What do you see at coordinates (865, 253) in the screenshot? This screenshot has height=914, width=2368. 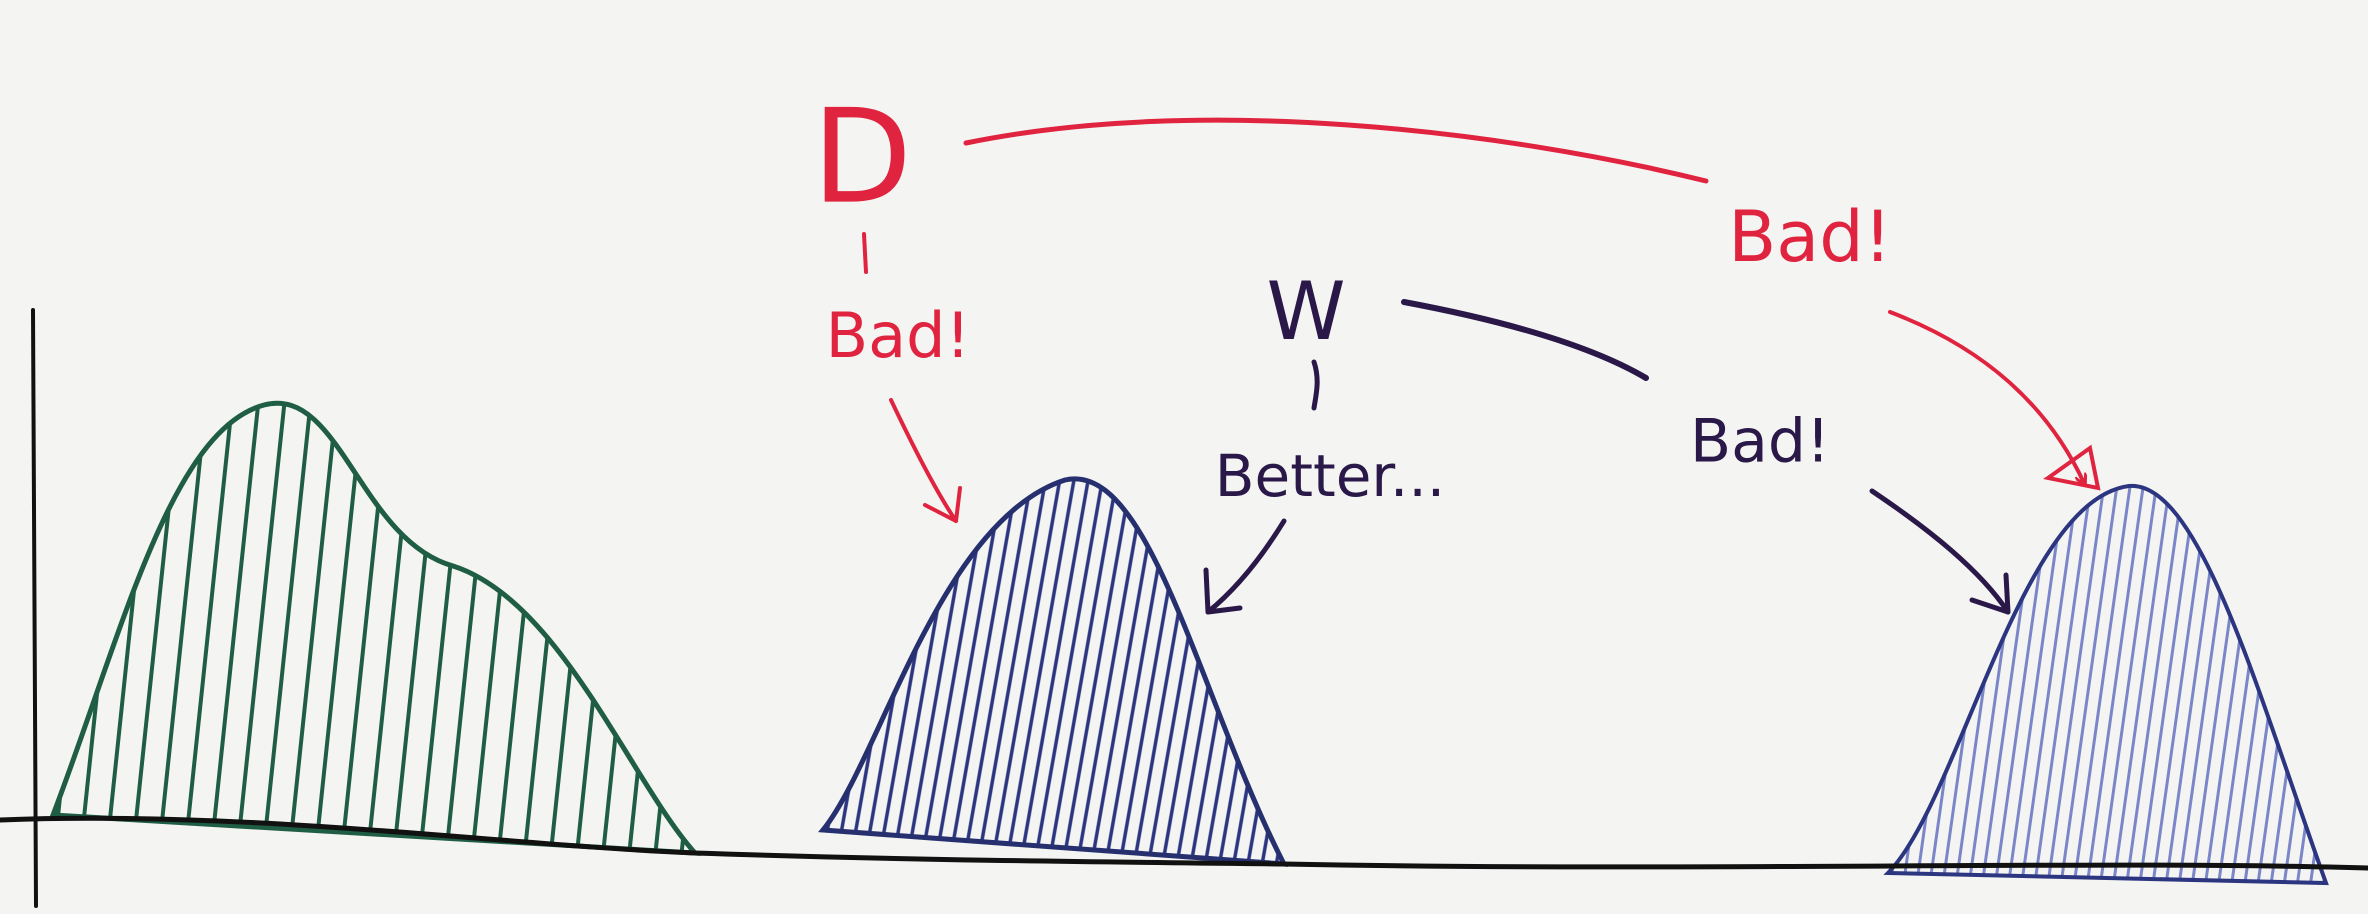 I see `tick-d` at bounding box center [865, 253].